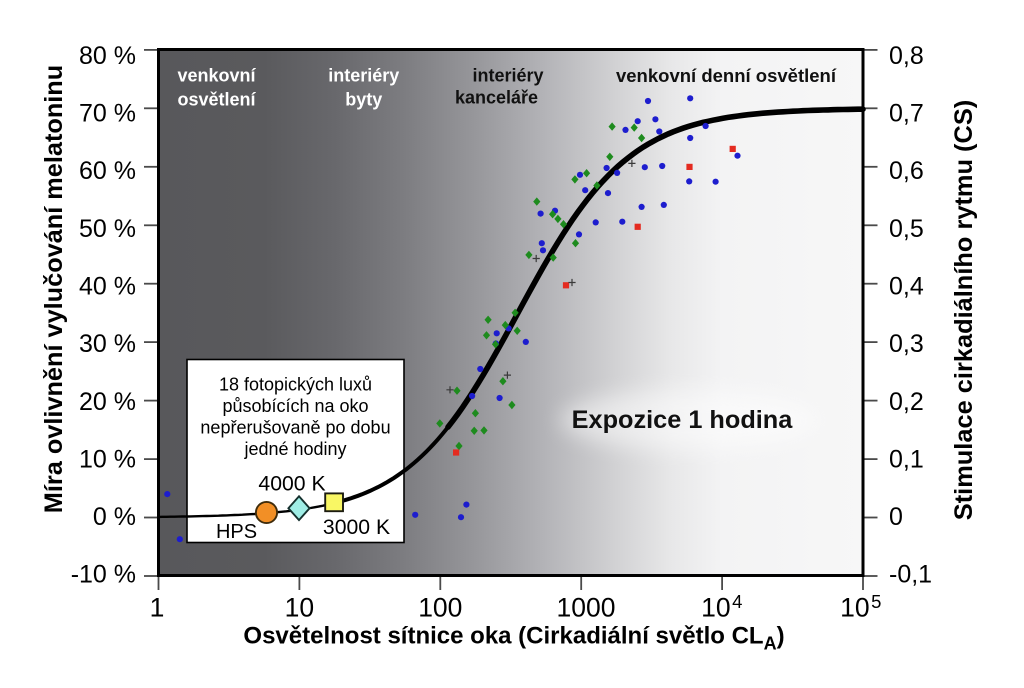 This screenshot has width=1024, height=688. What do you see at coordinates (295, 385) in the screenshot?
I see `svg-text: 18 fotopických luxů` at bounding box center [295, 385].